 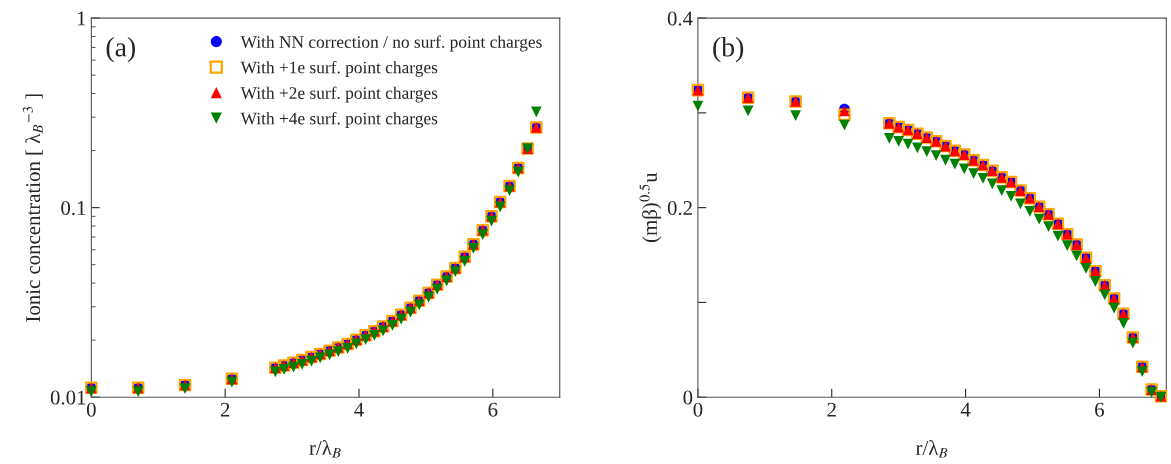 What do you see at coordinates (680, 18) in the screenshot?
I see `y-tick-label: 0.4` at bounding box center [680, 18].